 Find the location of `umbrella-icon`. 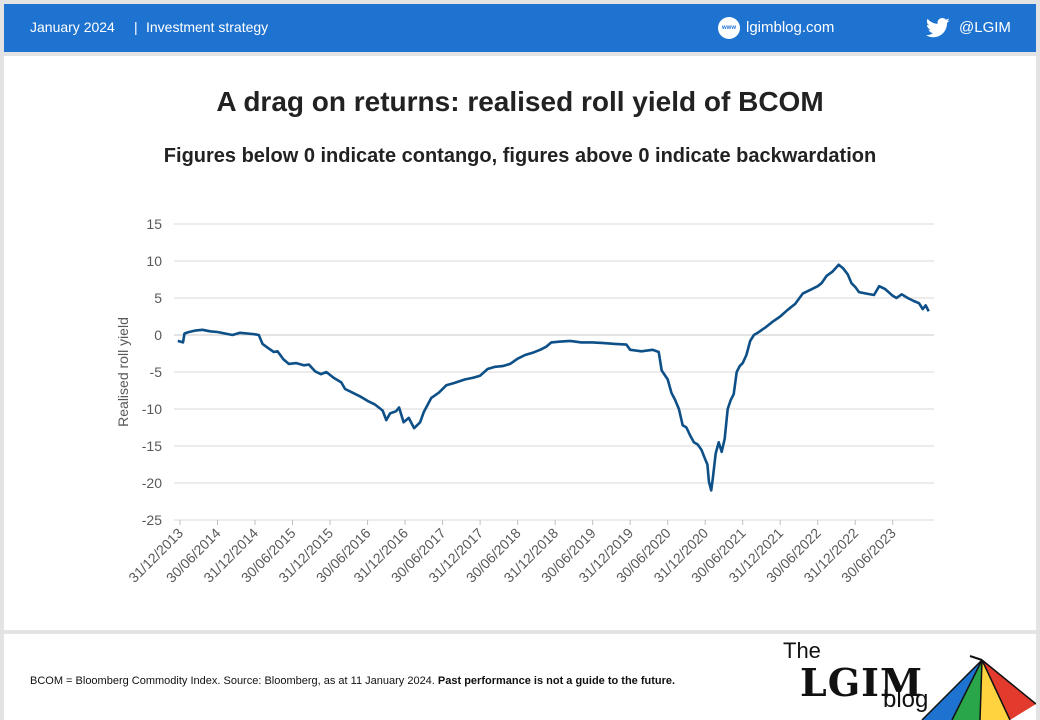

umbrella-icon is located at coordinates (978, 687).